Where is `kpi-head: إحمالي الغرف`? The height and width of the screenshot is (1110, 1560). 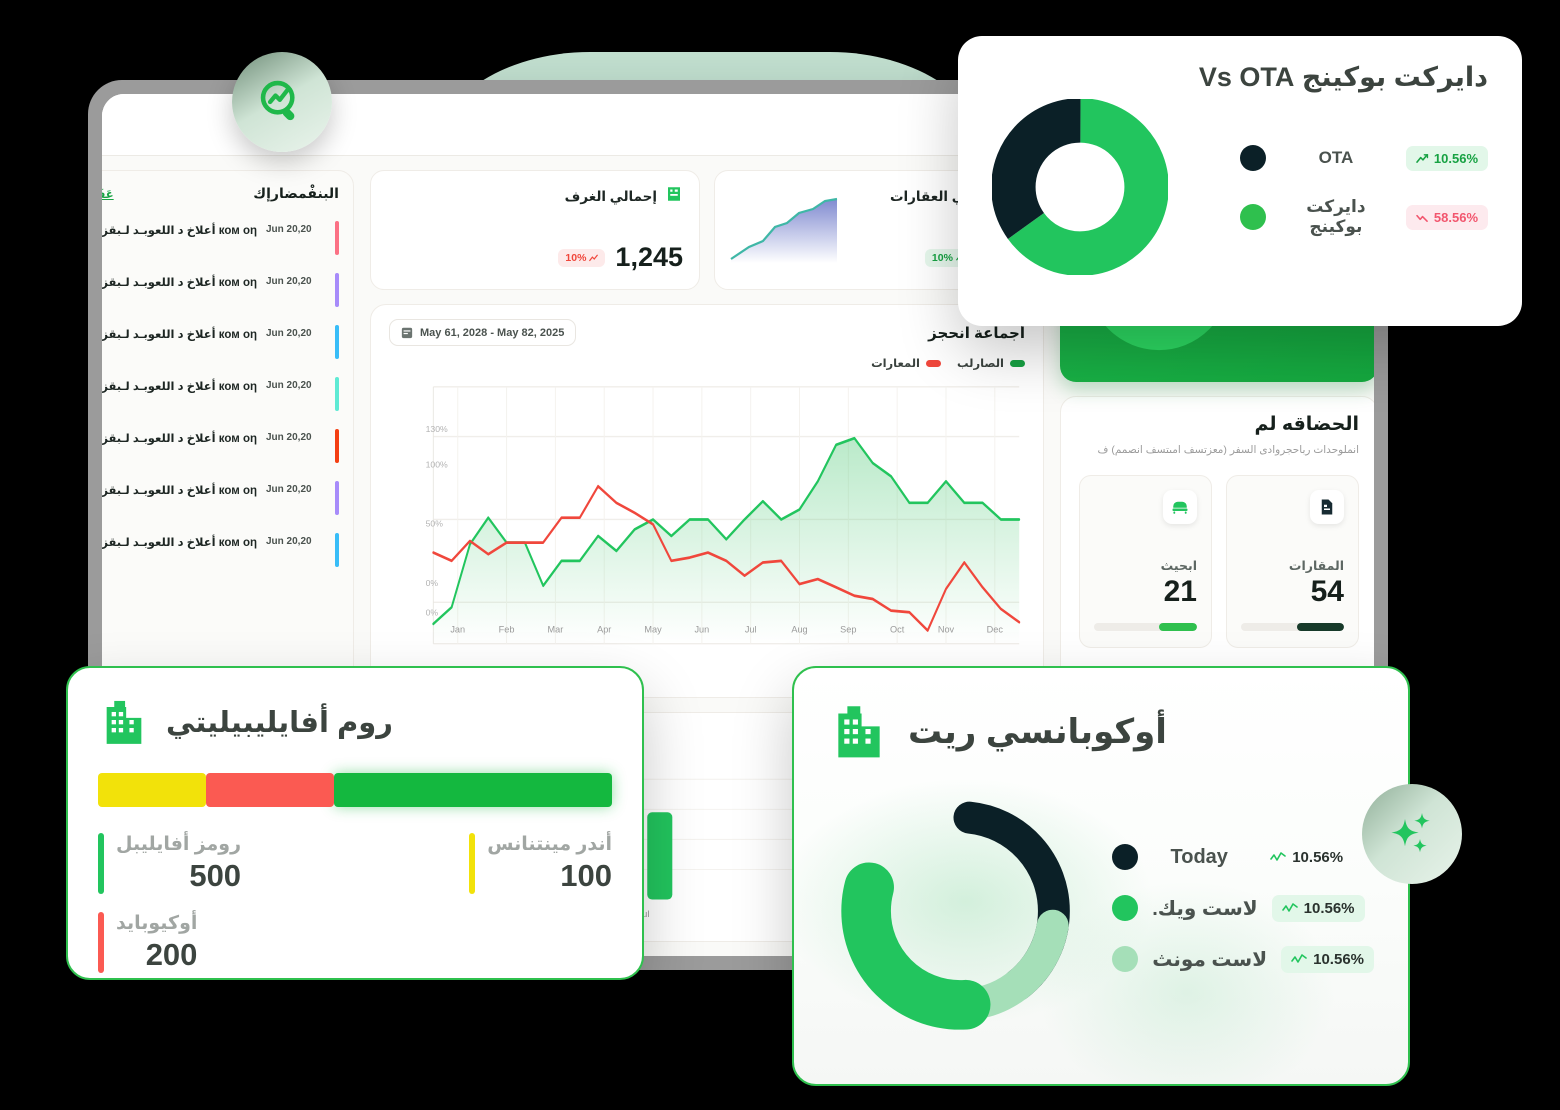
kpi-head: إحمالي الغرف is located at coordinates (535, 196).